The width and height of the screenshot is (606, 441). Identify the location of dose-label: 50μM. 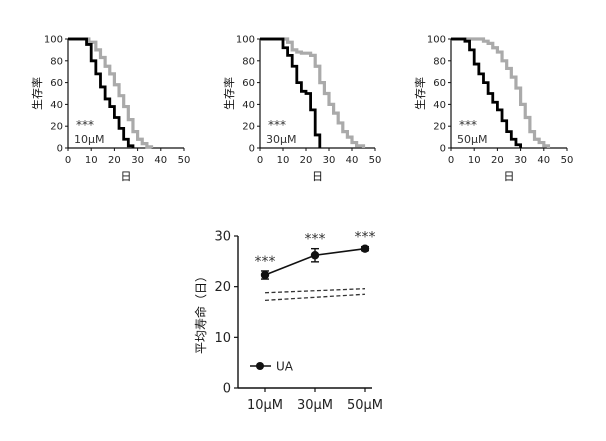
(472, 139).